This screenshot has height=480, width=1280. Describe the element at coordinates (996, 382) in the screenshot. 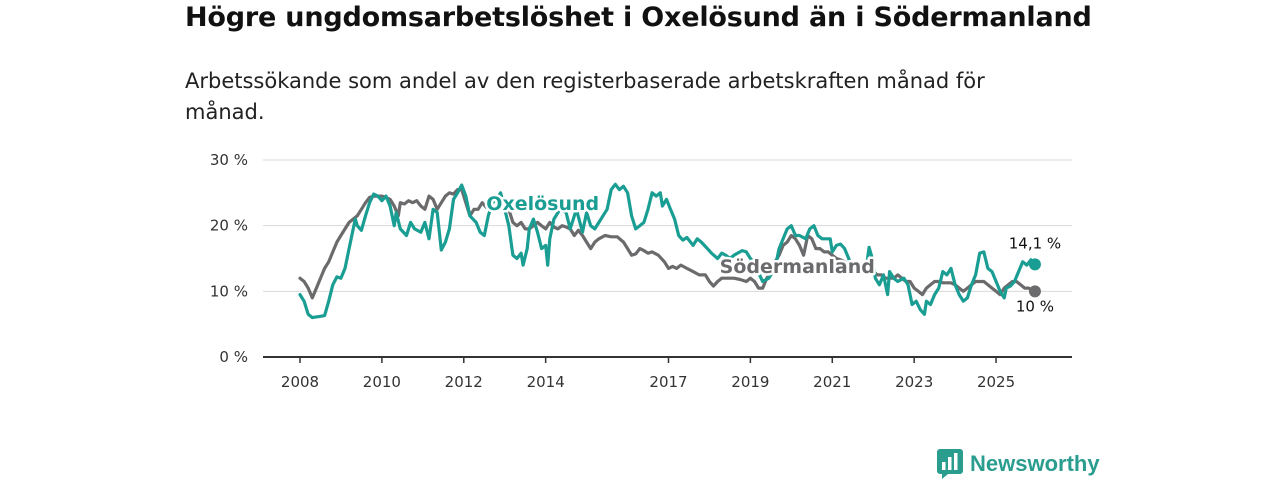

I see `x-tick-label: 2025` at that location.